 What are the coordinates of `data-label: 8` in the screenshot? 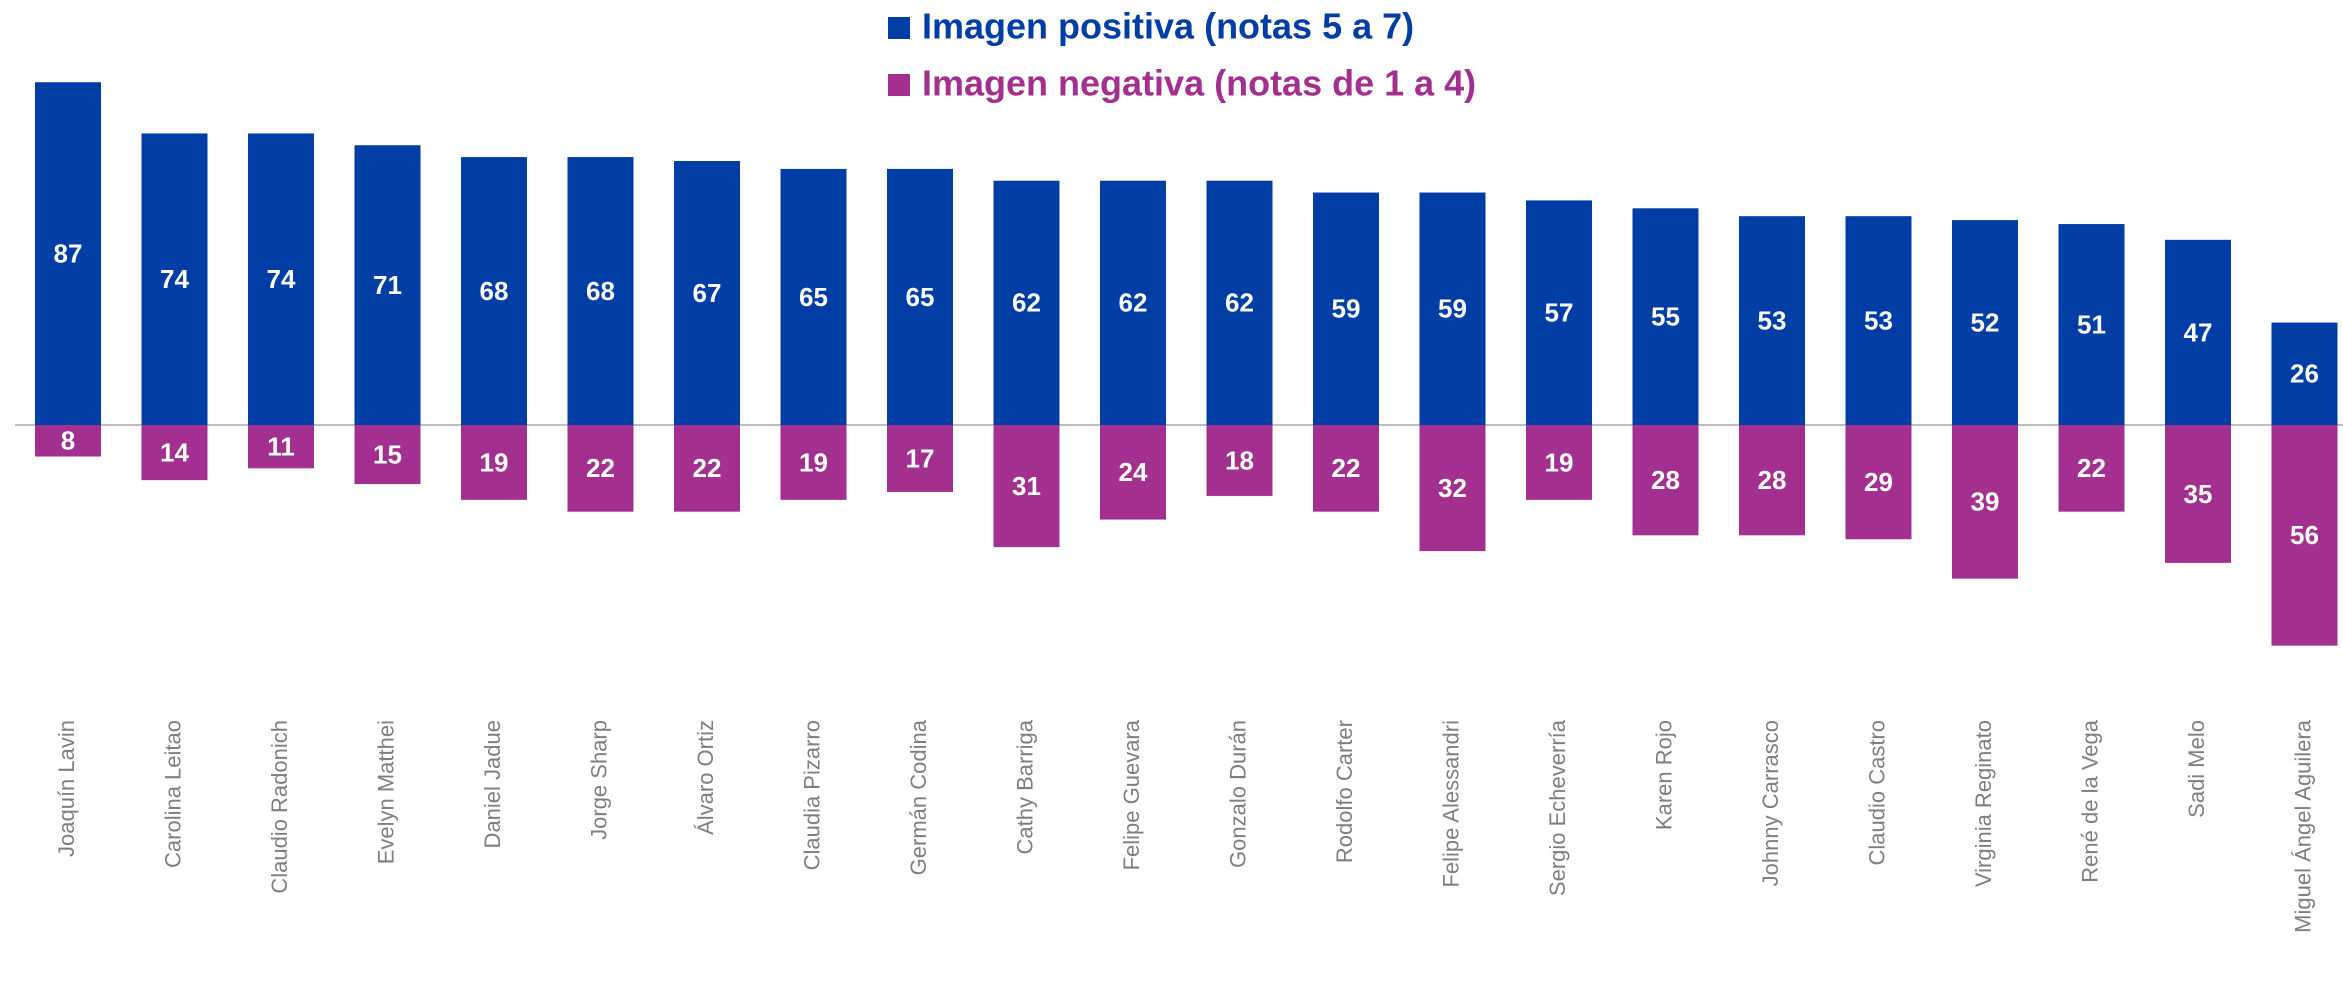 It's located at (68, 441).